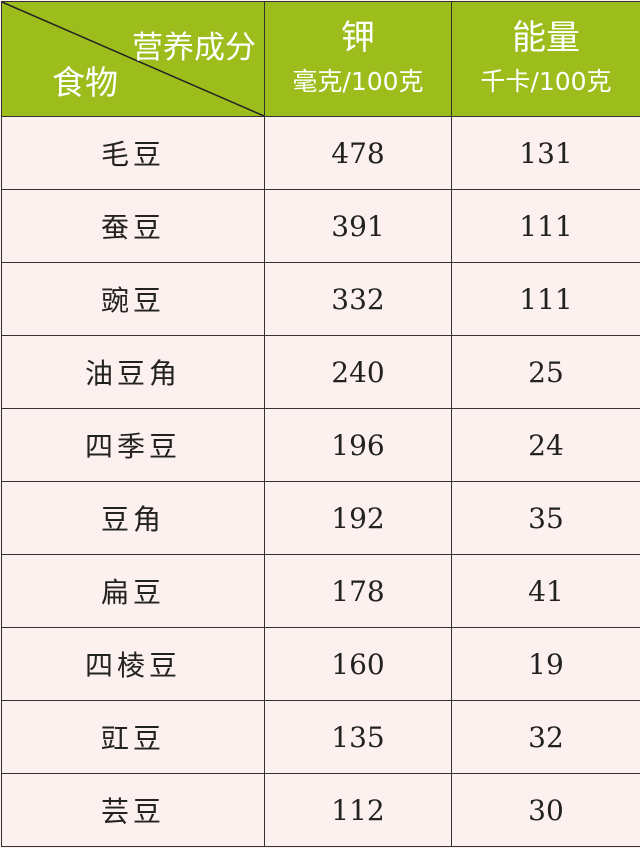 The image size is (640, 848). What do you see at coordinates (546, 591) in the screenshot?
I see `energy-value: 41` at bounding box center [546, 591].